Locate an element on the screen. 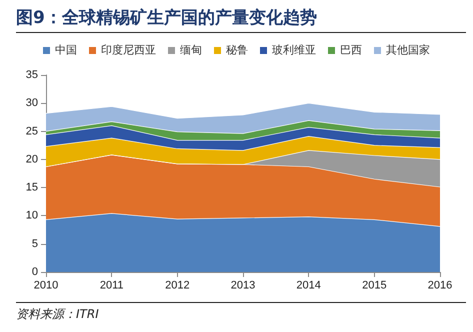  legend-label: 玻利维亚 is located at coordinates (294, 50).